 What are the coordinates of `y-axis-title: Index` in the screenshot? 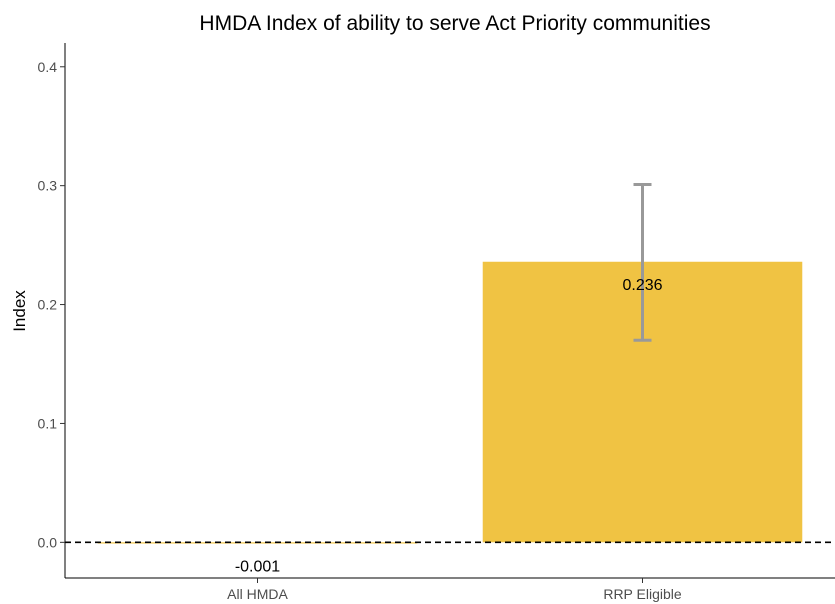 It's located at (19, 311).